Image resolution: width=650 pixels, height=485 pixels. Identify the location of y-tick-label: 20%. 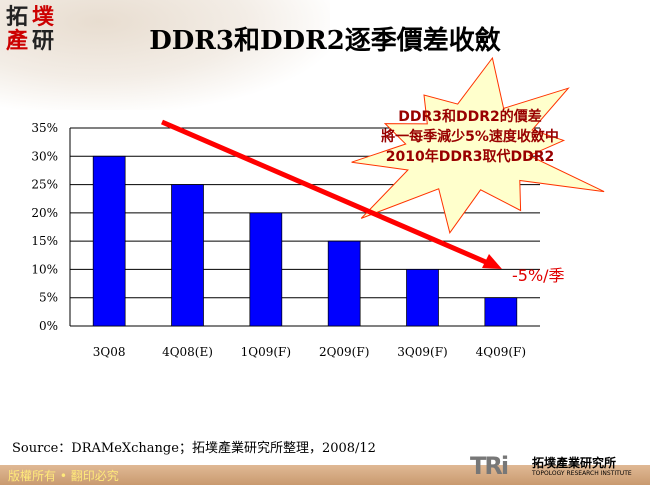
(44, 213).